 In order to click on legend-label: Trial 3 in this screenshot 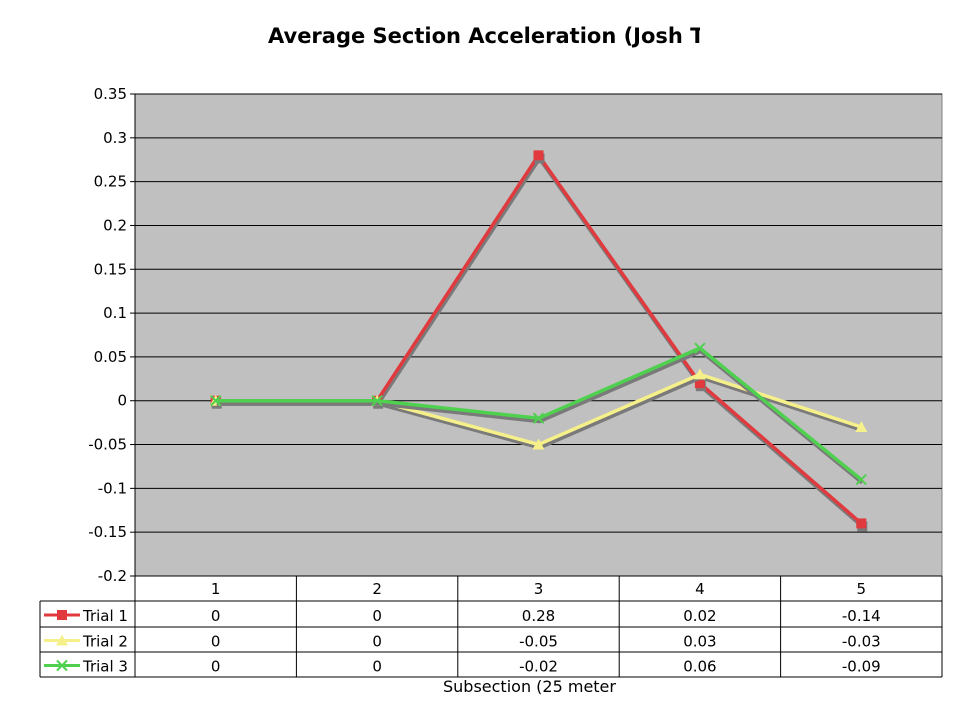, I will do `click(105, 667)`.